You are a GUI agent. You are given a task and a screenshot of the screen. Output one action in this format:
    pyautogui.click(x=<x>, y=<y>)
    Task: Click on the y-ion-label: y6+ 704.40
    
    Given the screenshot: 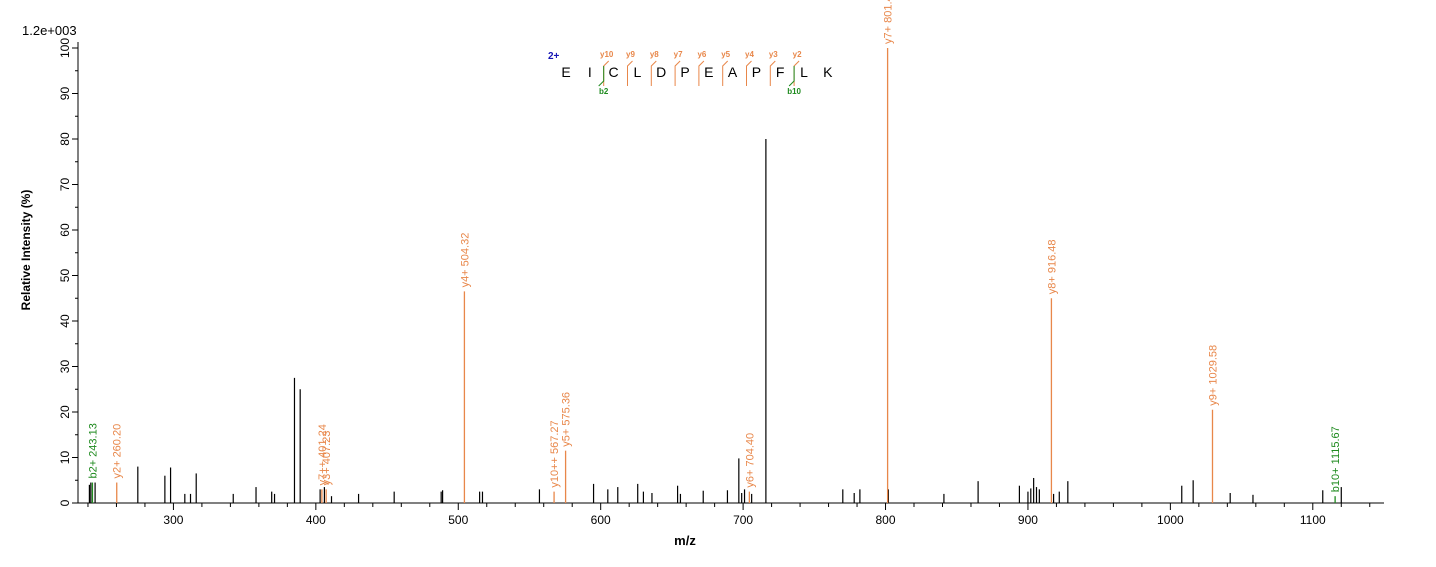 What is the action you would take?
    pyautogui.click(x=750, y=460)
    